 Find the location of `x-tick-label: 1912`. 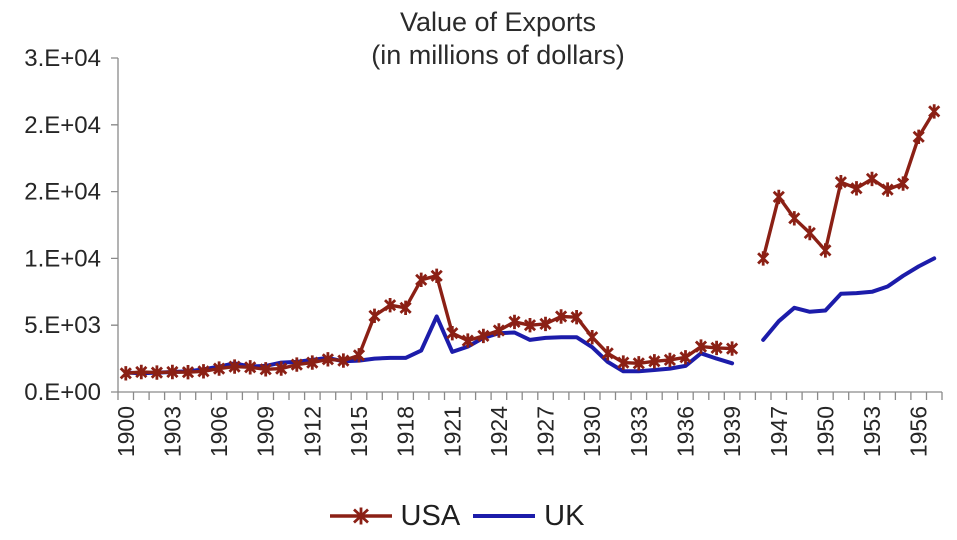

x-tick-label: 1912 is located at coordinates (312, 431).